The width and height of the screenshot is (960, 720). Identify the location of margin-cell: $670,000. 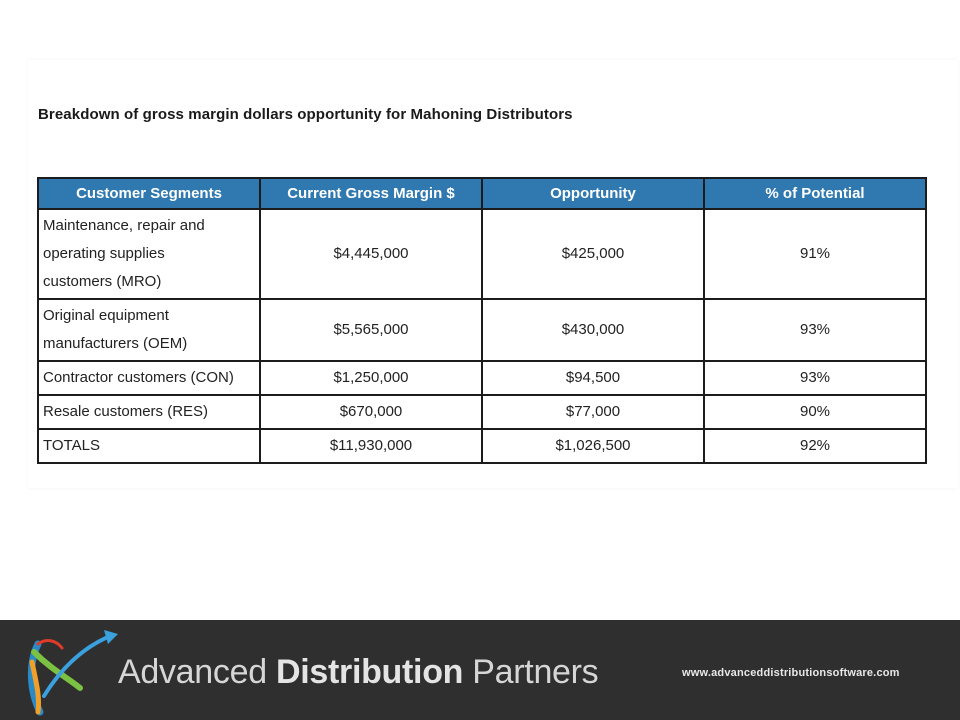
(371, 412).